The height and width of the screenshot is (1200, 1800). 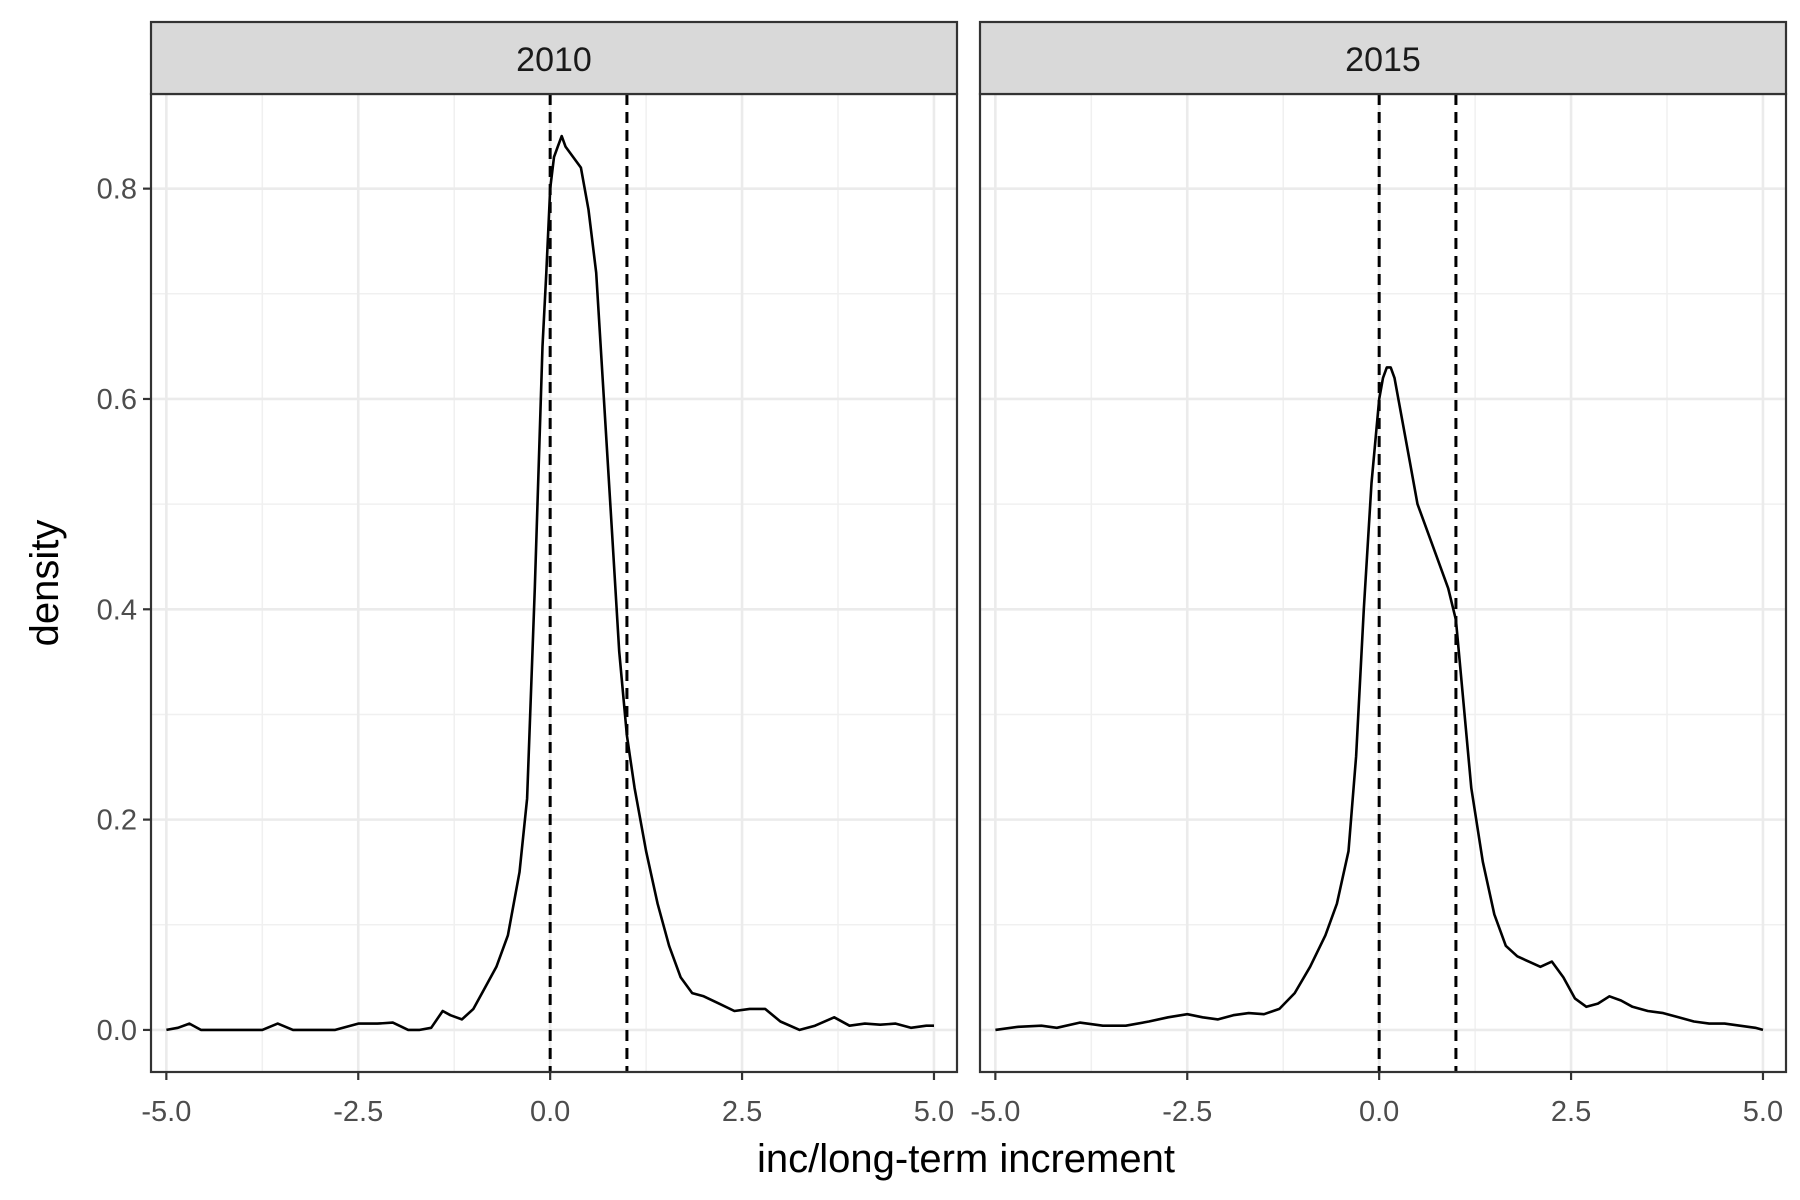 What do you see at coordinates (966, 1159) in the screenshot?
I see `x-axis-title: inc/long-term increment` at bounding box center [966, 1159].